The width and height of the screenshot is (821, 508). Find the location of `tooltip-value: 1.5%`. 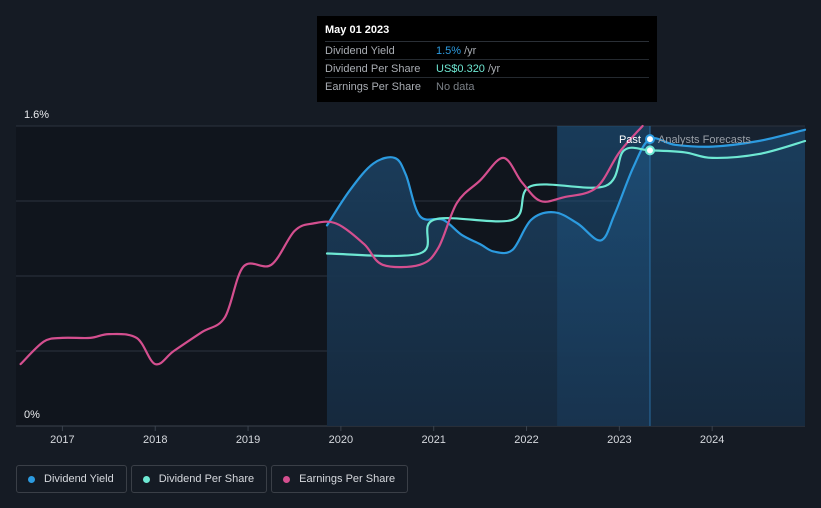

tooltip-value: 1.5% is located at coordinates (449, 50).